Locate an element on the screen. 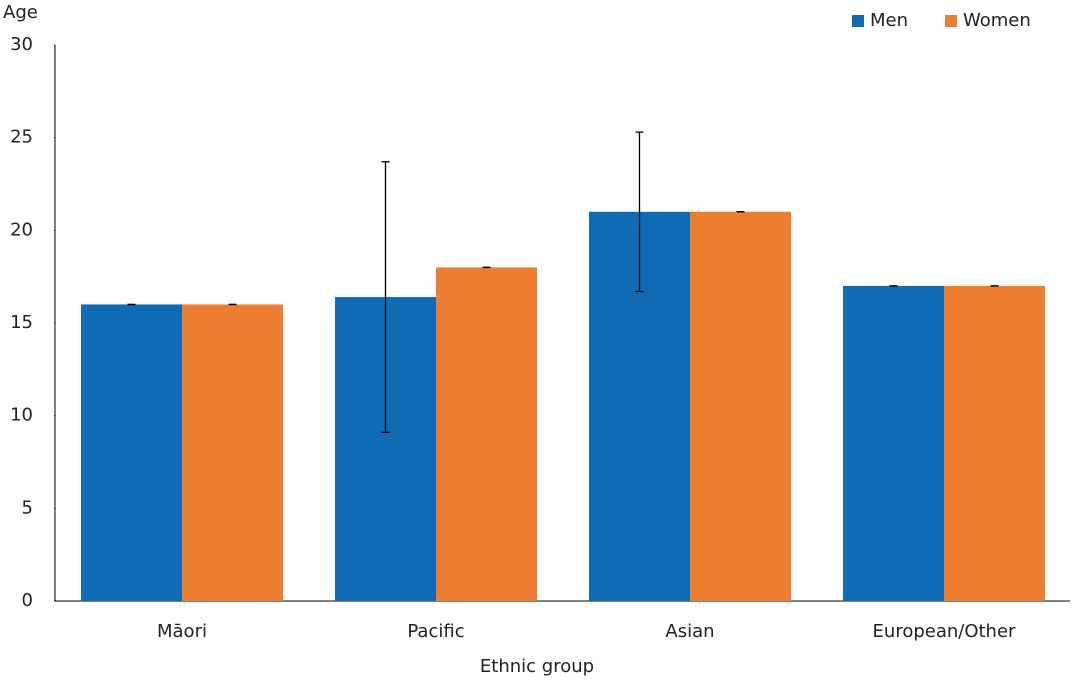  y-tick-label: 5 is located at coordinates (27, 507).